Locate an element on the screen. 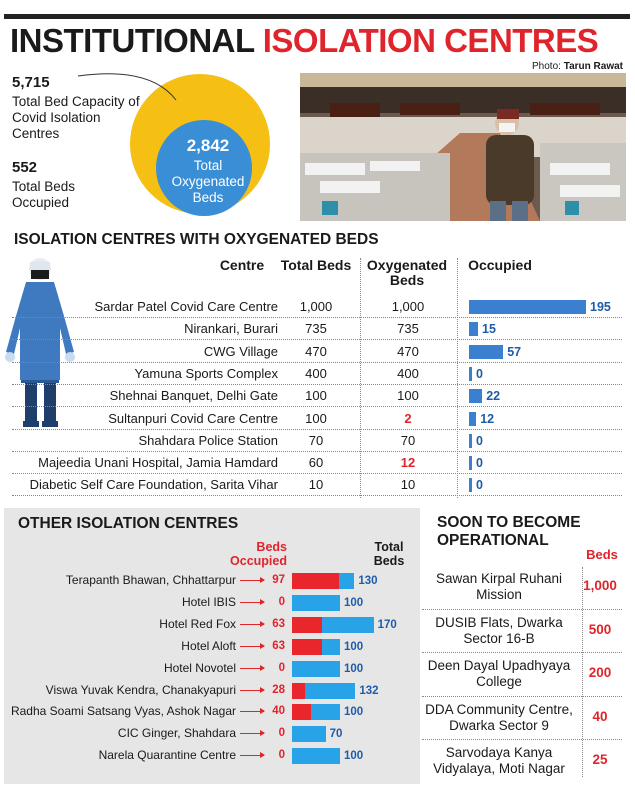 The width and height of the screenshot is (635, 789). soon-beds-header: Beds is located at coordinates (602, 554).